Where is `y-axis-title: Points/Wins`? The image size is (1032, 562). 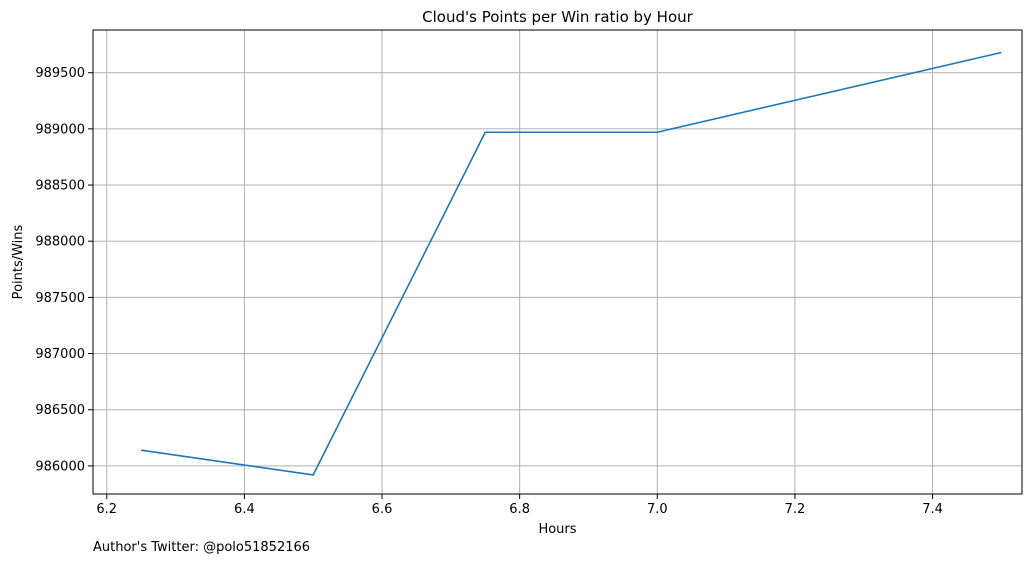
y-axis-title: Points/Wins is located at coordinates (18, 261).